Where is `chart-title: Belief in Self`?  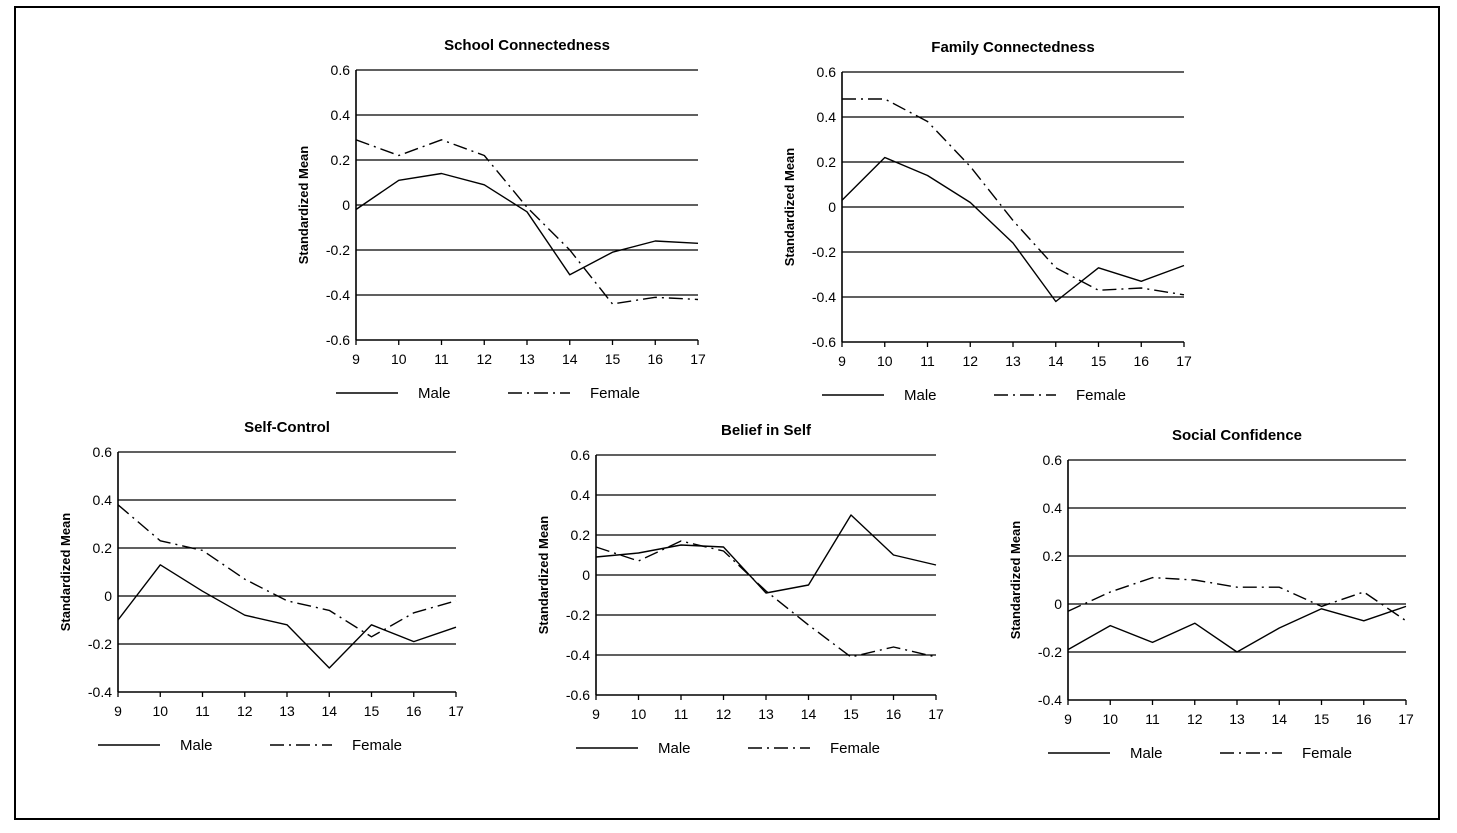 chart-title: Belief in Self is located at coordinates (766, 430).